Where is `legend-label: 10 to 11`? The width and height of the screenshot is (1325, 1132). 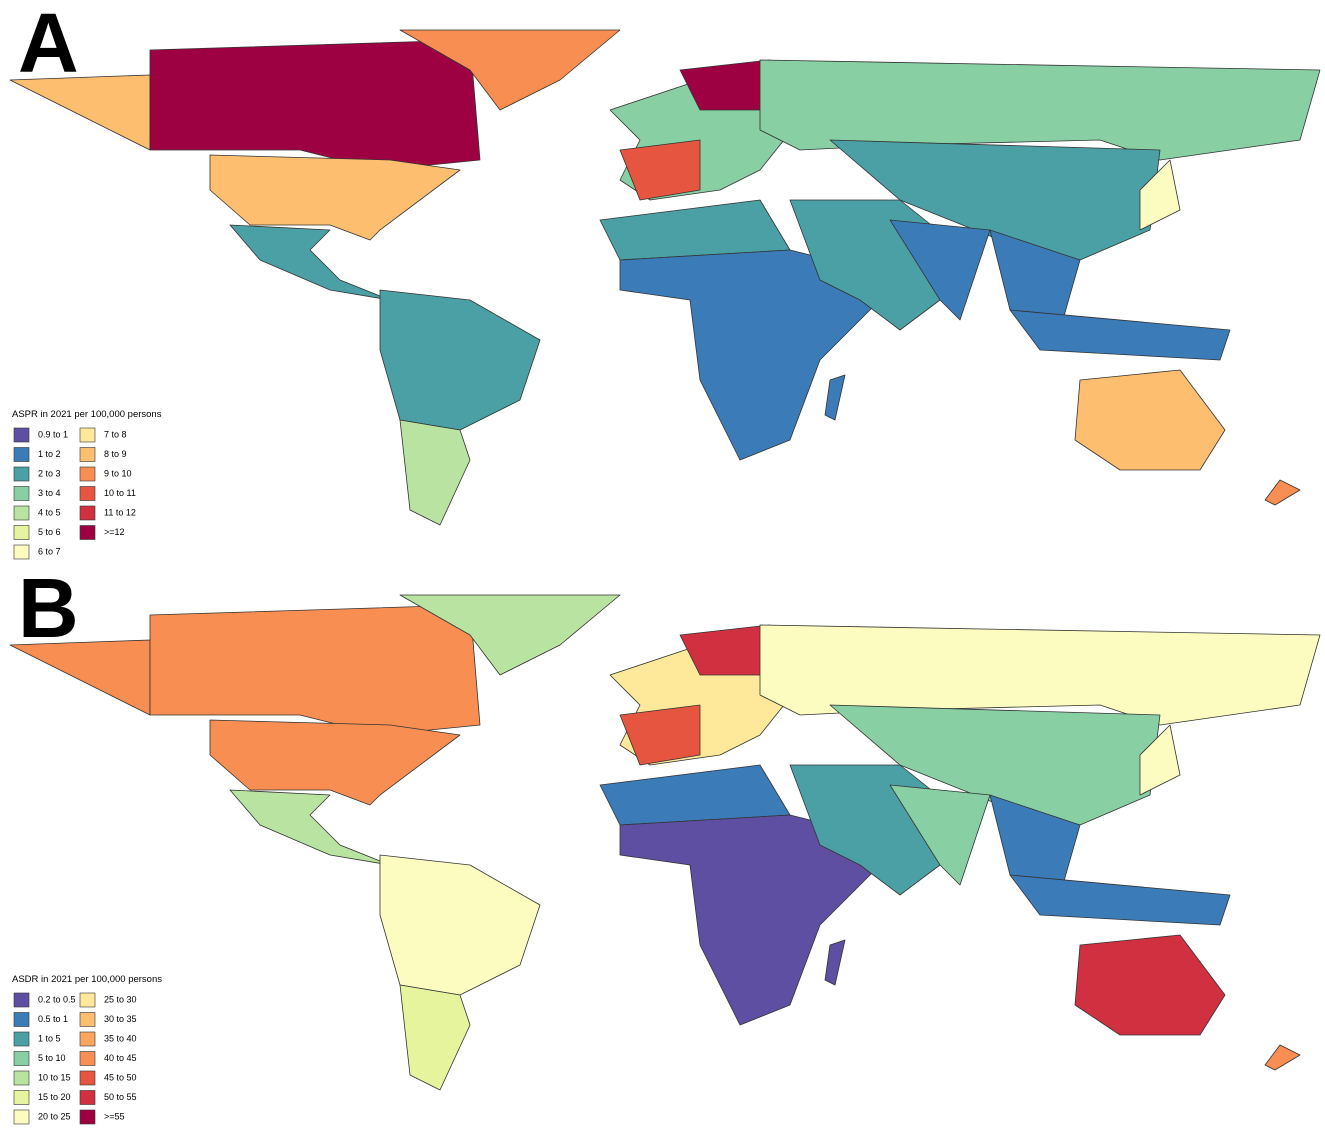
legend-label: 10 to 11 is located at coordinates (120, 493).